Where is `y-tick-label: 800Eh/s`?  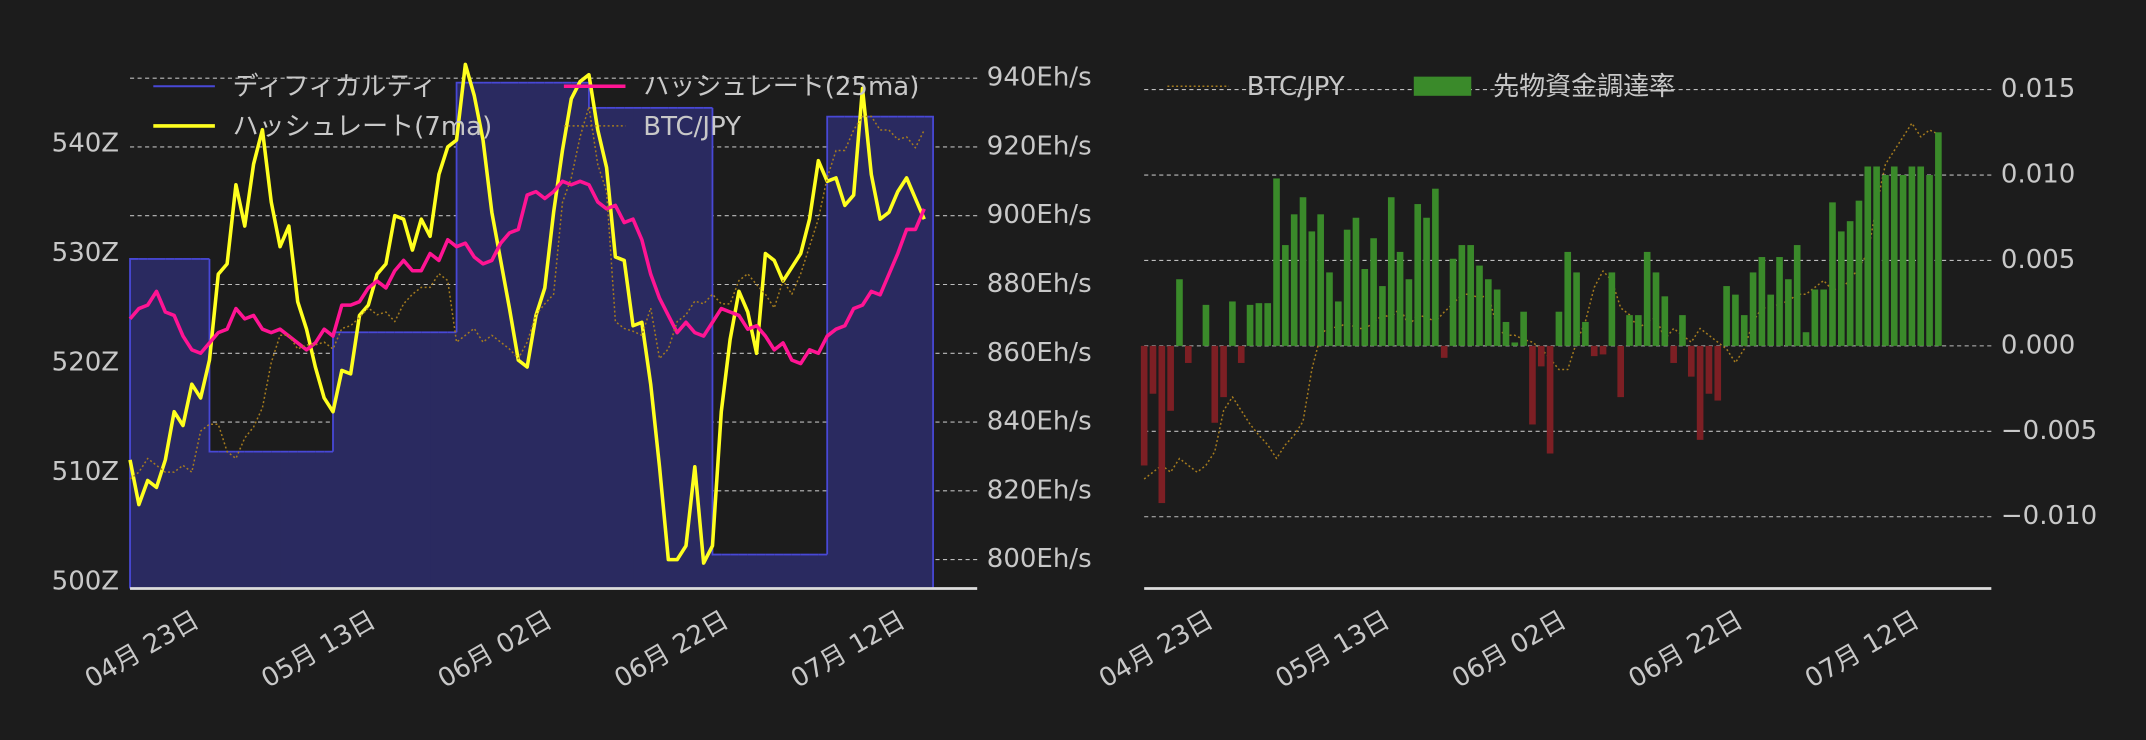 y-tick-label: 800Eh/s is located at coordinates (1039, 559).